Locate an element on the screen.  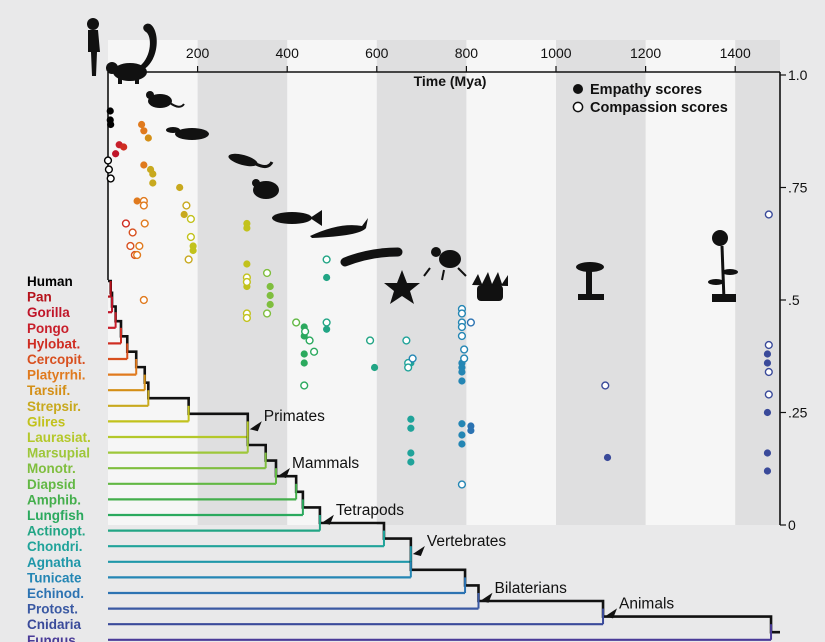
frog-icon is located at coordinates (265, 189).